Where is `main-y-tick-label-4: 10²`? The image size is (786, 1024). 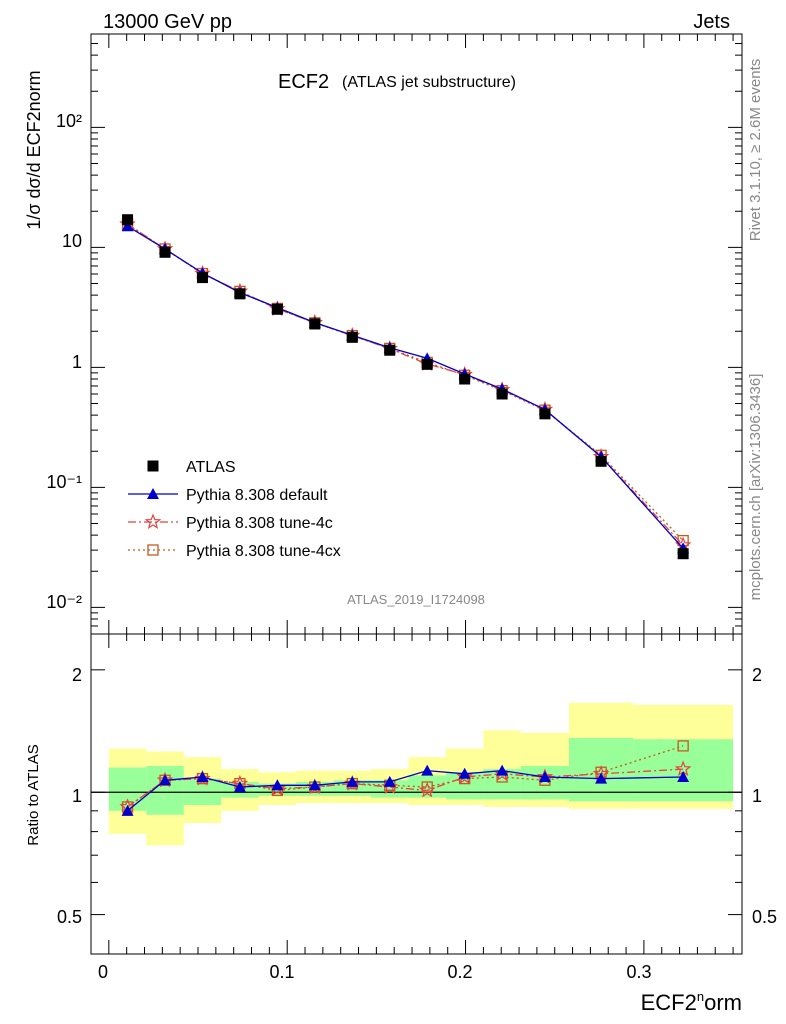
main-y-tick-label-4: 10² is located at coordinates (69, 121).